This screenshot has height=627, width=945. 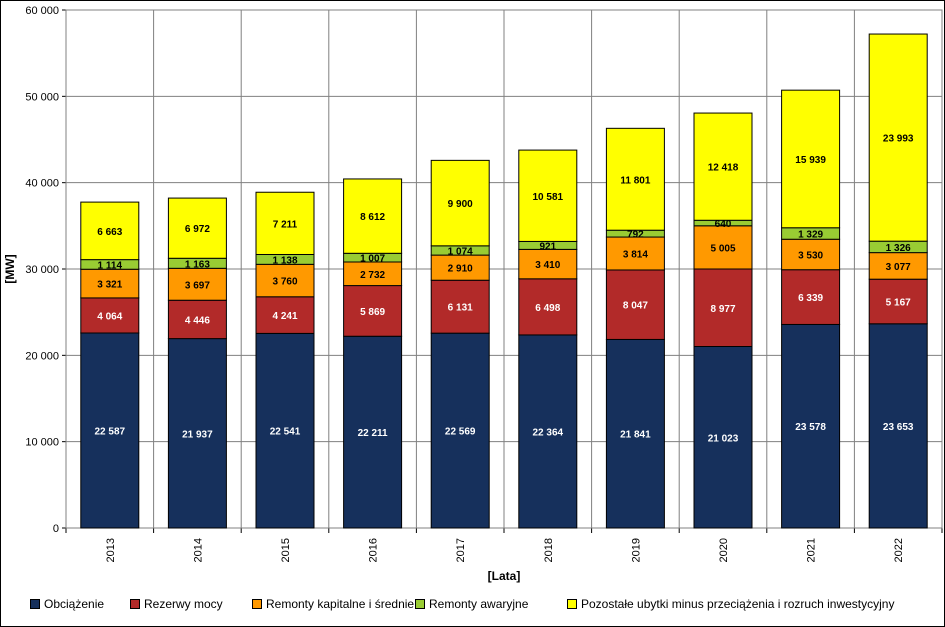 I want to click on data-label: 6 498, so click(x=547, y=308).